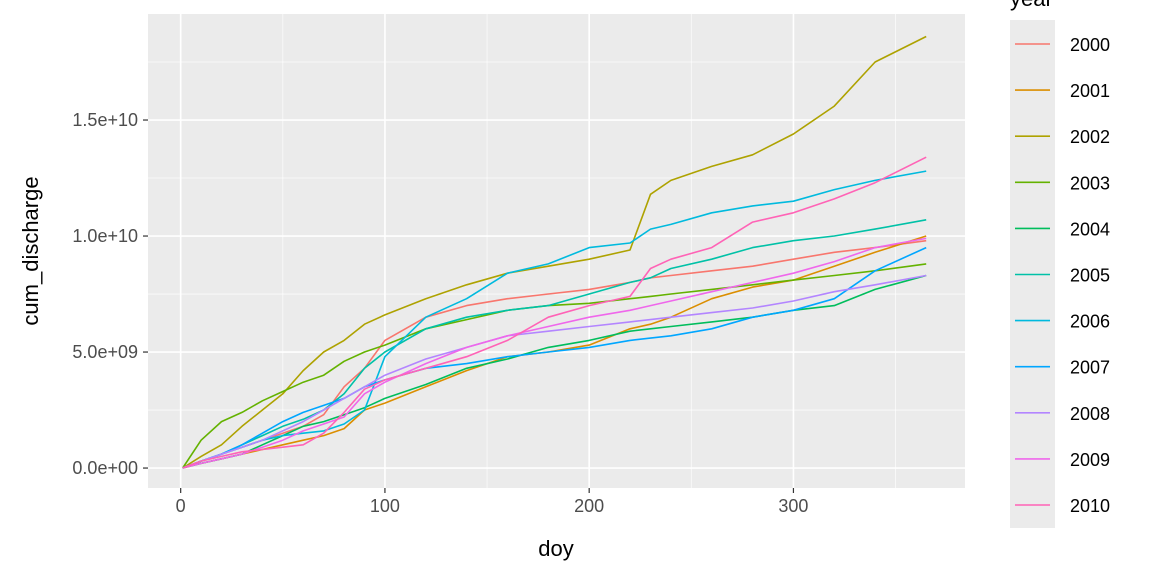 The image size is (1152, 581). Describe the element at coordinates (110, 294) in the screenshot. I see `y-axis: 0.0e+00 5.0e+09 1.0e+10 1.5e+10` at that location.